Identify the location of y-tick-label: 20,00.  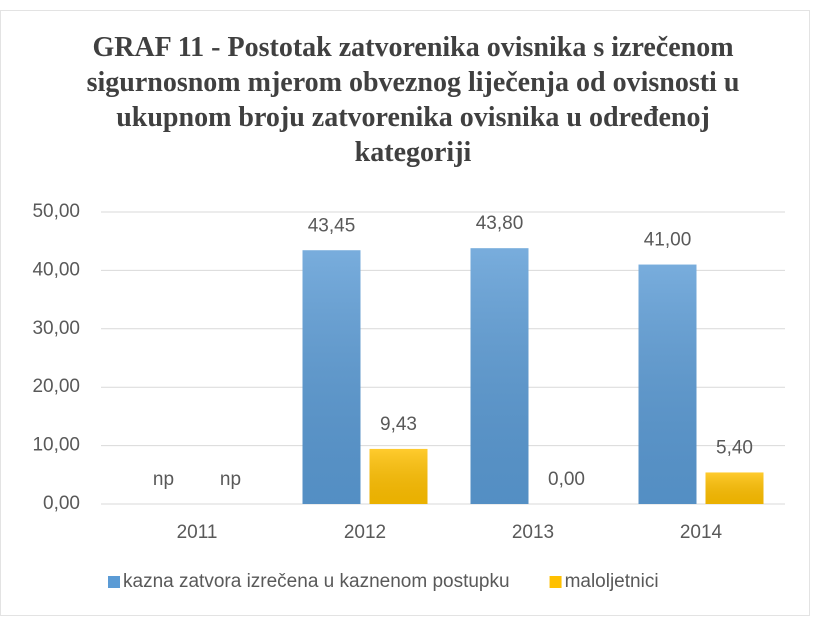
(56, 386).